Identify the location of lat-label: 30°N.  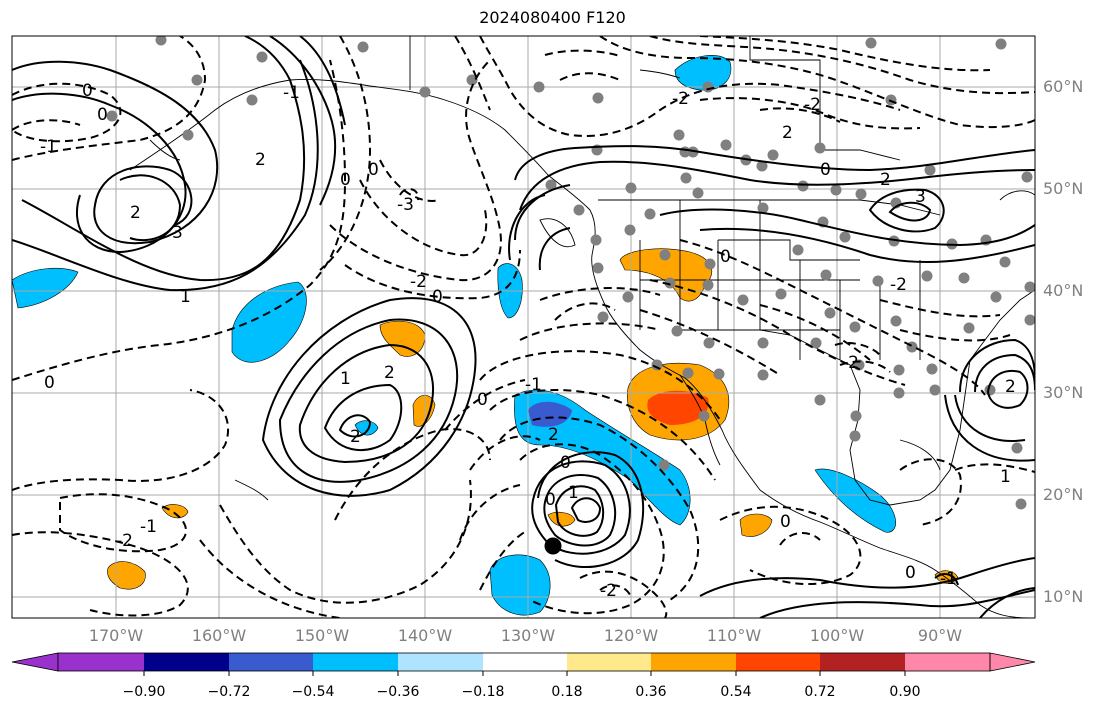
(1063, 392).